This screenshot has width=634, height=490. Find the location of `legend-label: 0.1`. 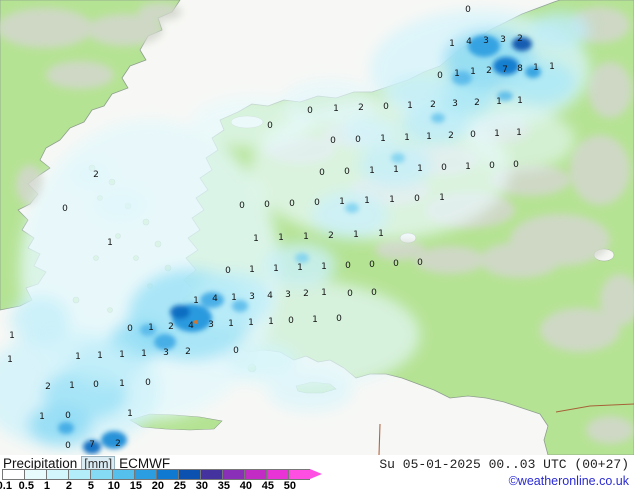

legend-label: 0.1 is located at coordinates (6, 485).